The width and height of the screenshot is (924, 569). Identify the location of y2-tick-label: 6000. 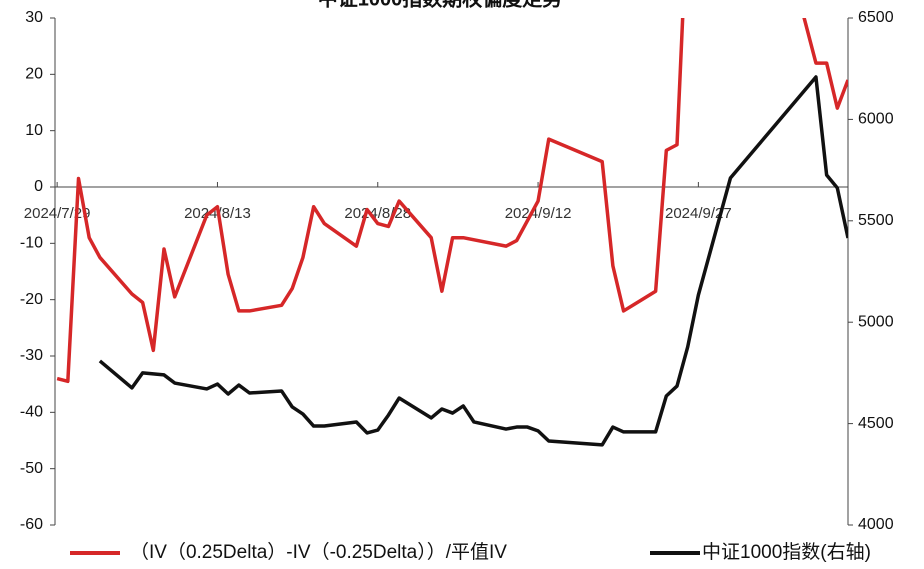
(876, 119).